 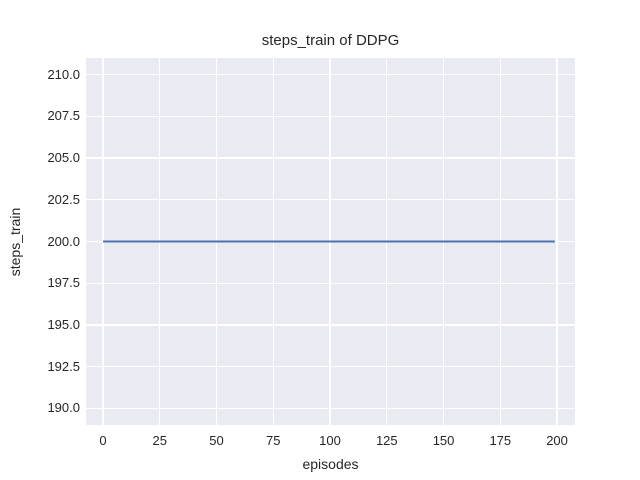 What do you see at coordinates (386, 440) in the screenshot?
I see `x-tick-label: 125` at bounding box center [386, 440].